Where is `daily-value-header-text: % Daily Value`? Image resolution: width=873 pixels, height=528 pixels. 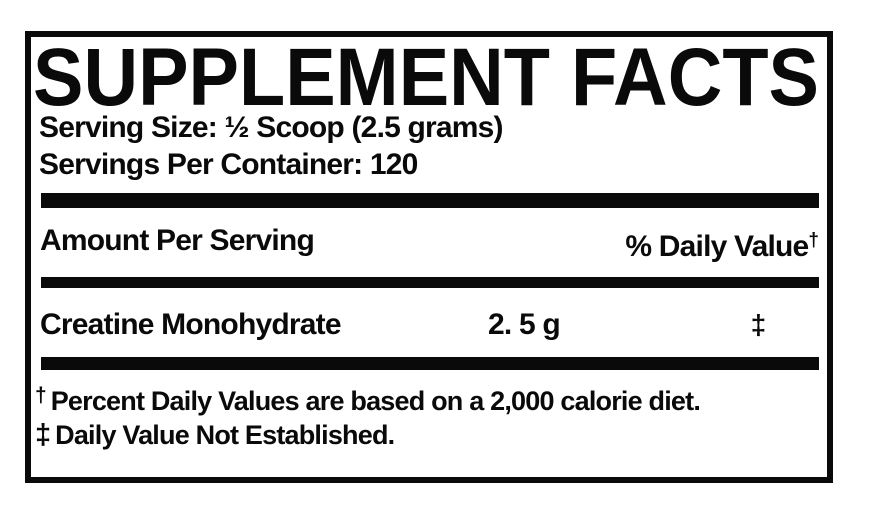
daily-value-header-text: % Daily Value is located at coordinates (717, 246).